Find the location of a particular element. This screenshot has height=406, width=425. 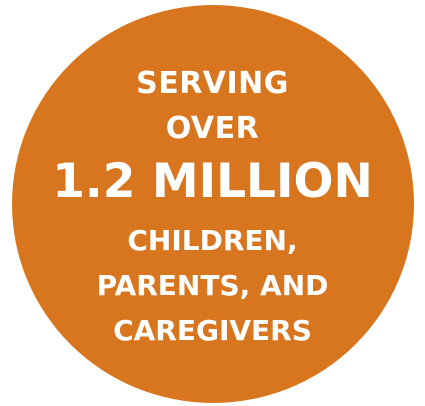

badge-headline-number: 1.2 MILLION is located at coordinates (212, 181).